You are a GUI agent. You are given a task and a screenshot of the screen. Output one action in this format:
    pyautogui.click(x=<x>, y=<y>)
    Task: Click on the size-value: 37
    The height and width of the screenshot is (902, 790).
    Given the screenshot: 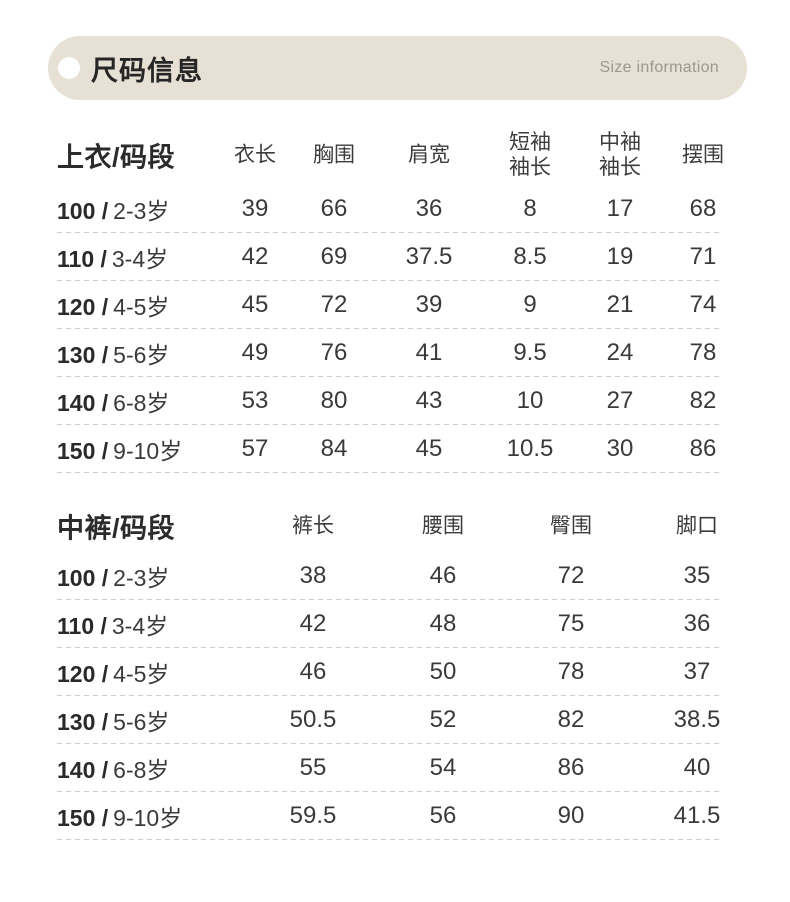 What is the action you would take?
    pyautogui.click(x=697, y=671)
    